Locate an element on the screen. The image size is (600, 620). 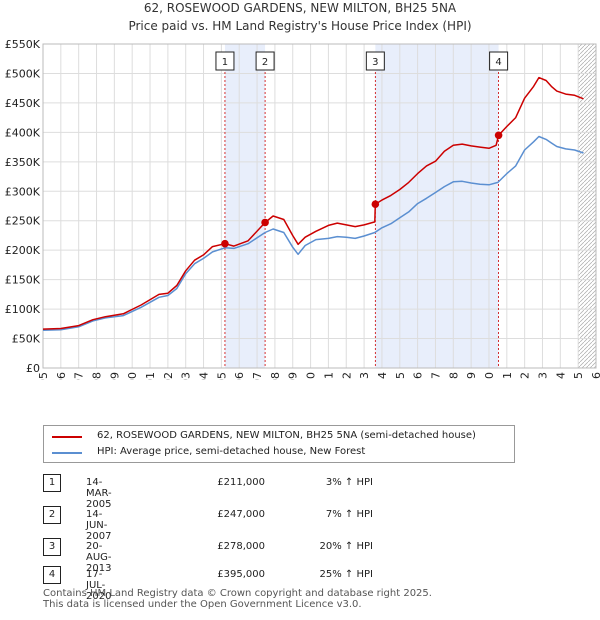
sale-label: 4 is located at coordinates (498, 62).